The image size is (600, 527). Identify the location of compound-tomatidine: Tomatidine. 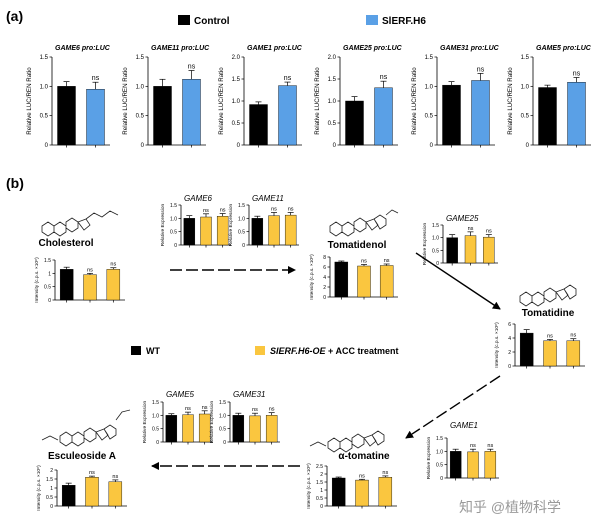
(548, 313).